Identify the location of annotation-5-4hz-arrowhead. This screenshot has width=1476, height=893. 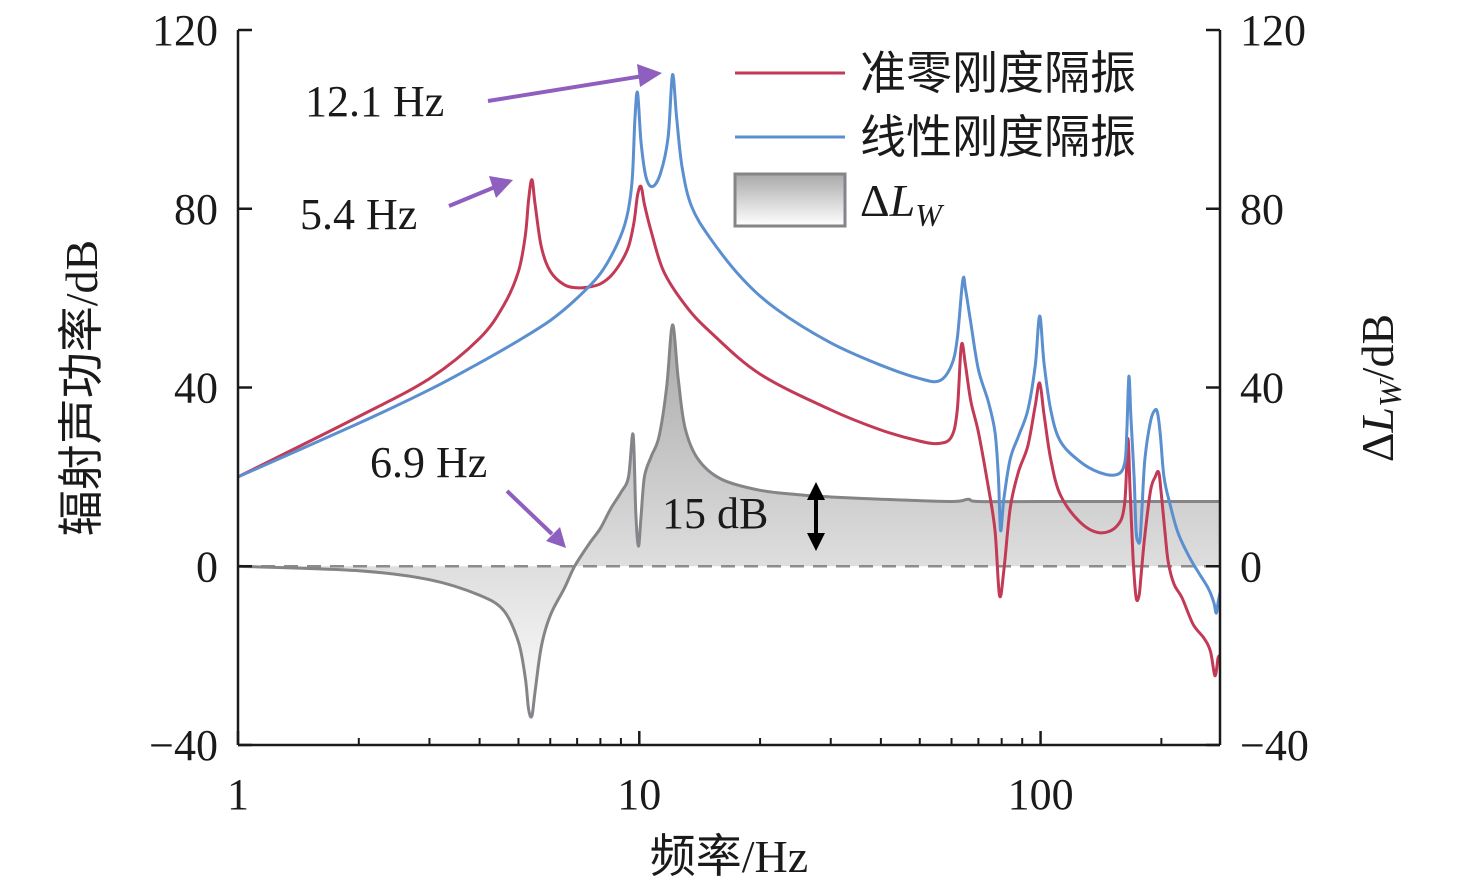
(501, 187).